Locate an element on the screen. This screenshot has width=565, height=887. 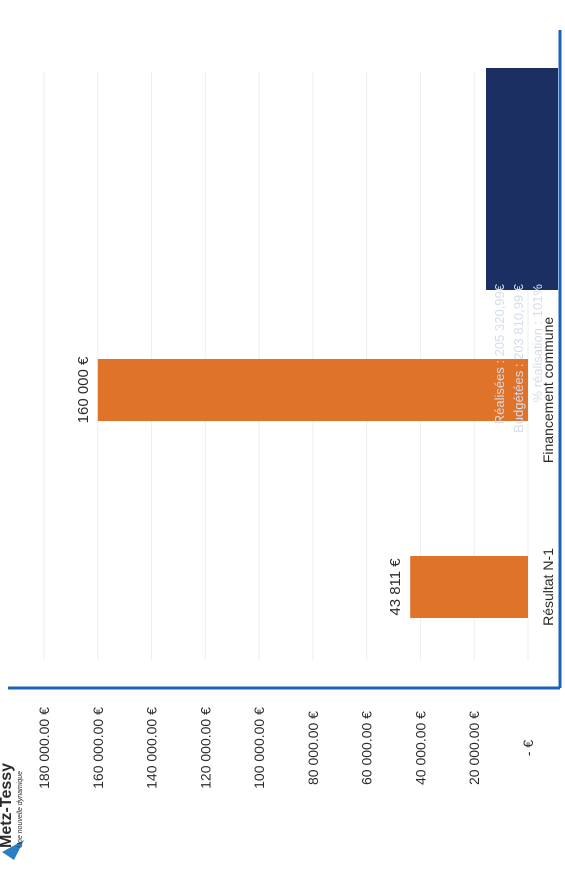
y-tick-label: 180 000.00 € is located at coordinates (44, 748).